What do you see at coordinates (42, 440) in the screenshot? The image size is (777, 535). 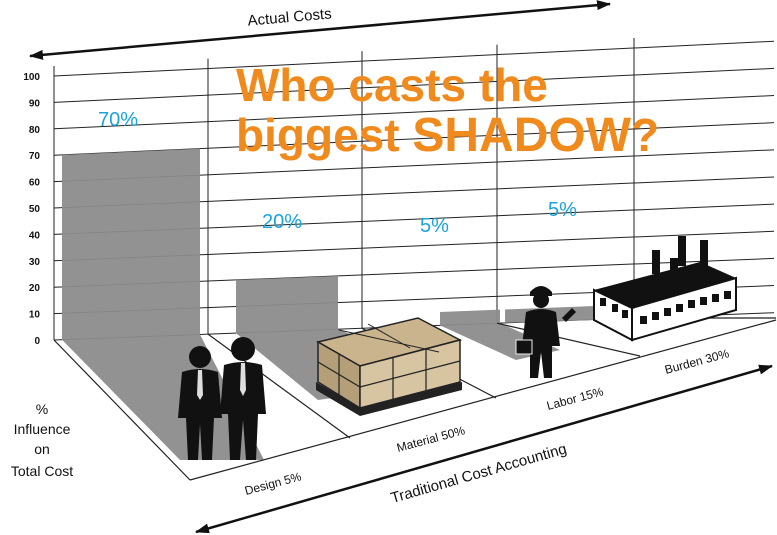 I see `y-axis-label: % Influence on Total Cost` at bounding box center [42, 440].